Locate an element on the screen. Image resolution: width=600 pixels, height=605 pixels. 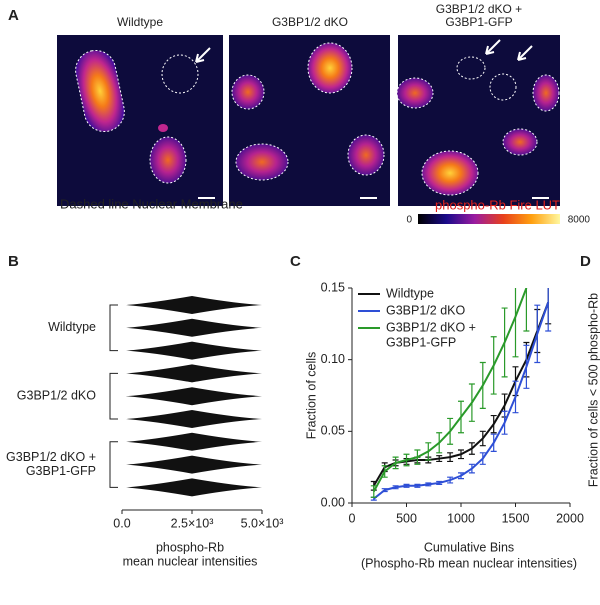
y-tick-label: 0.05 is located at coordinates (333, 431).